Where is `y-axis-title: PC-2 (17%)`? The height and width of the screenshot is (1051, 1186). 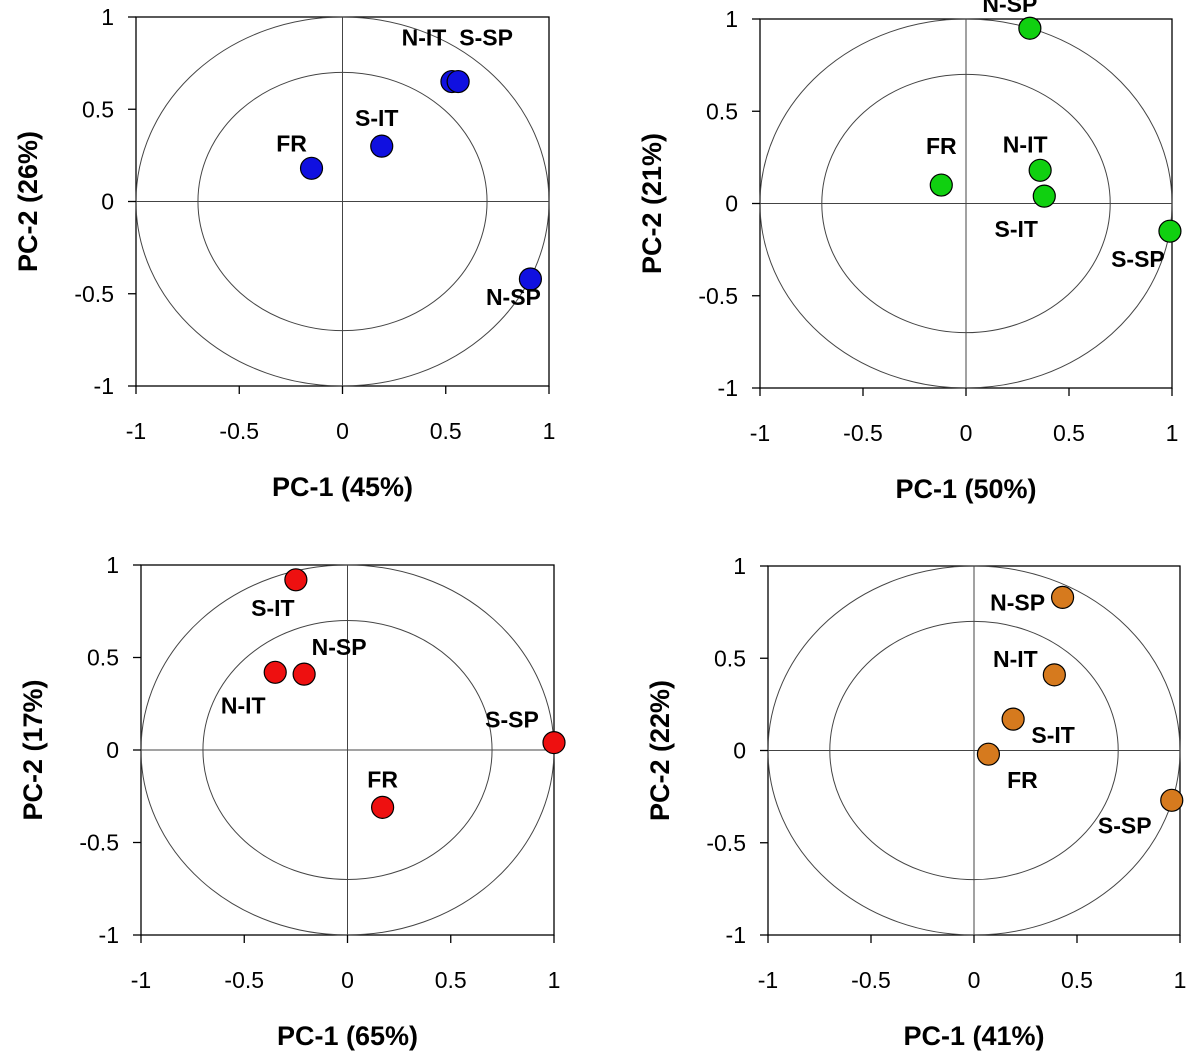 y-axis-title: PC-2 (17%) is located at coordinates (33, 749).